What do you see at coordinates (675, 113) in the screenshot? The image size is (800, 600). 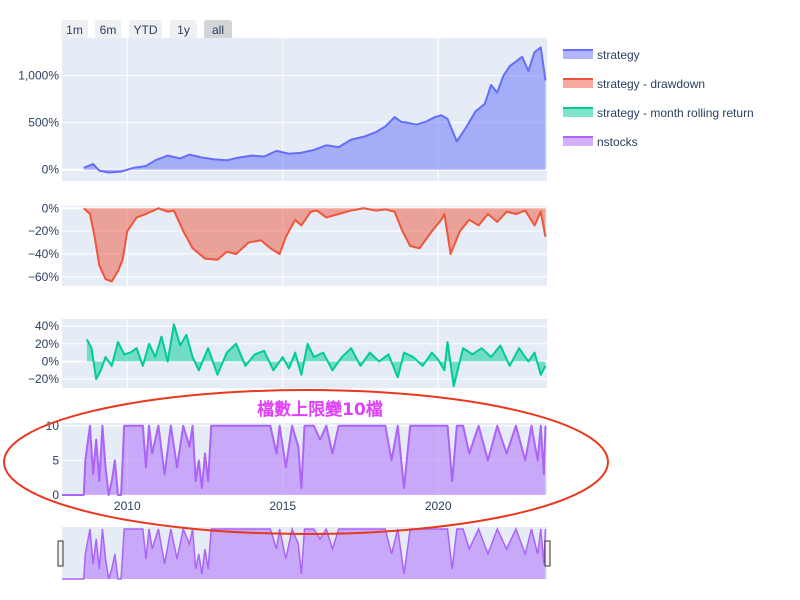 I see `legend-entry: strategy - month rolling return` at bounding box center [675, 113].